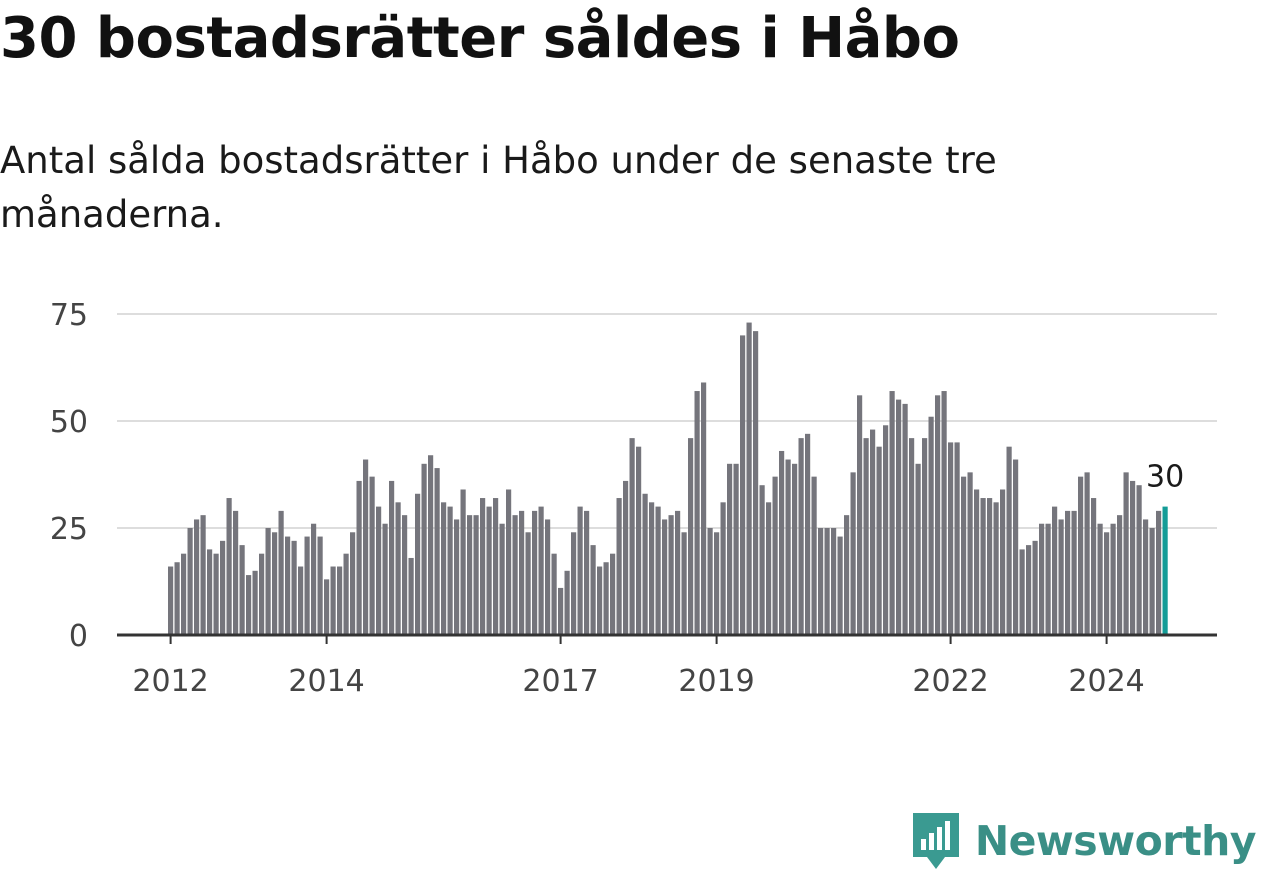 Image resolution: width=1262 pixels, height=879 pixels. What do you see at coordinates (480, 38) in the screenshot?
I see `chart-title: 30 bostadsrätter såldes i Håbo` at bounding box center [480, 38].